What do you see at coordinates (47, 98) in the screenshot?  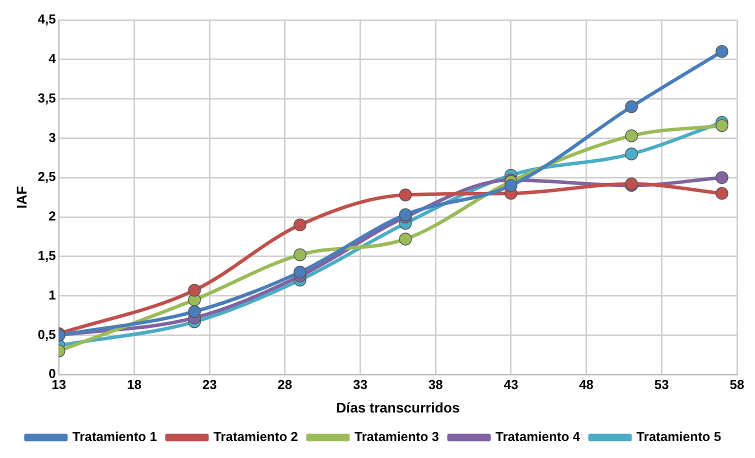 I see `y-tick-label: 3,5` at bounding box center [47, 98].